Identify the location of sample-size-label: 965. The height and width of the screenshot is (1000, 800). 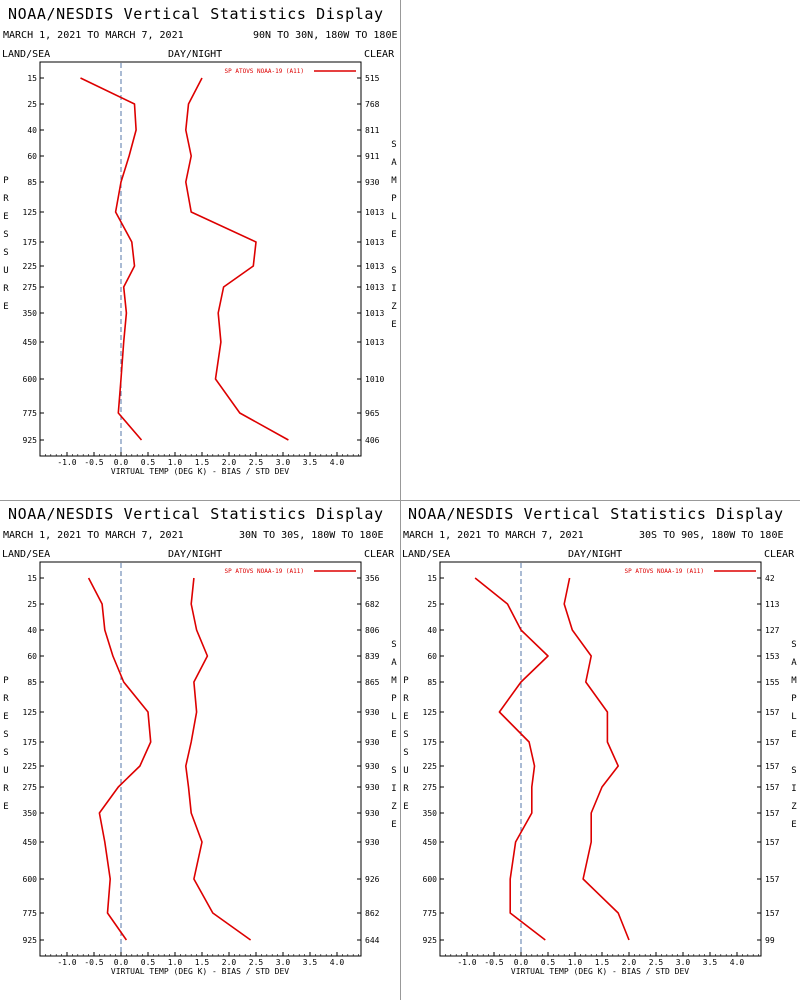
(372, 413).